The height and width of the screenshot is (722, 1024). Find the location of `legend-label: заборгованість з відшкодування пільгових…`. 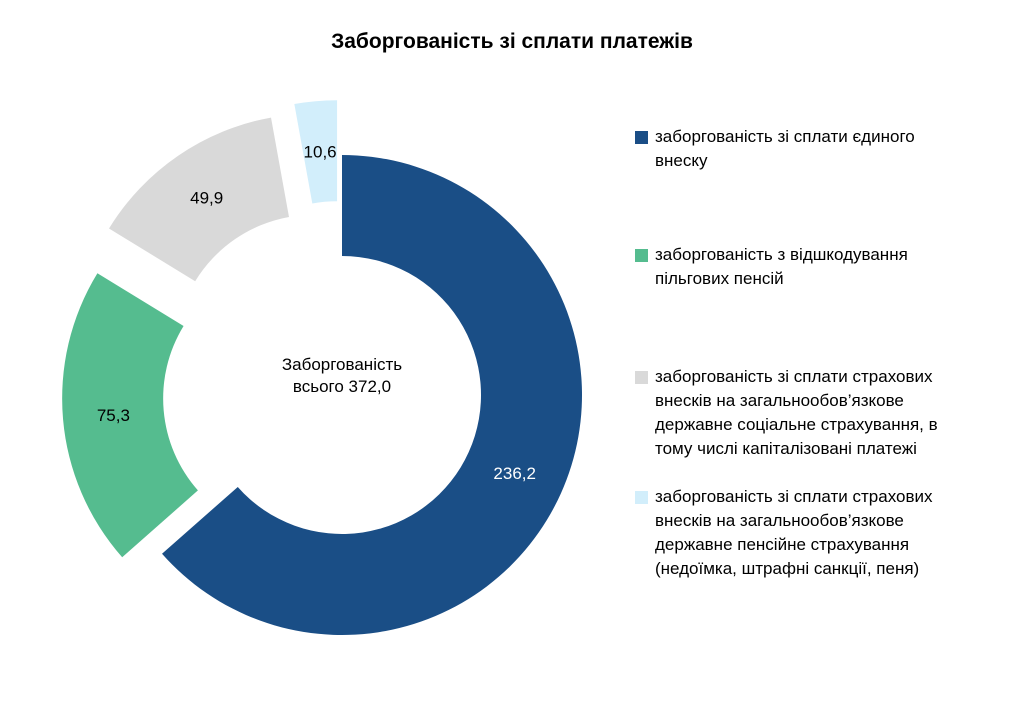

legend-label: заборгованість з відшкодування пільгових… is located at coordinates (781, 266).